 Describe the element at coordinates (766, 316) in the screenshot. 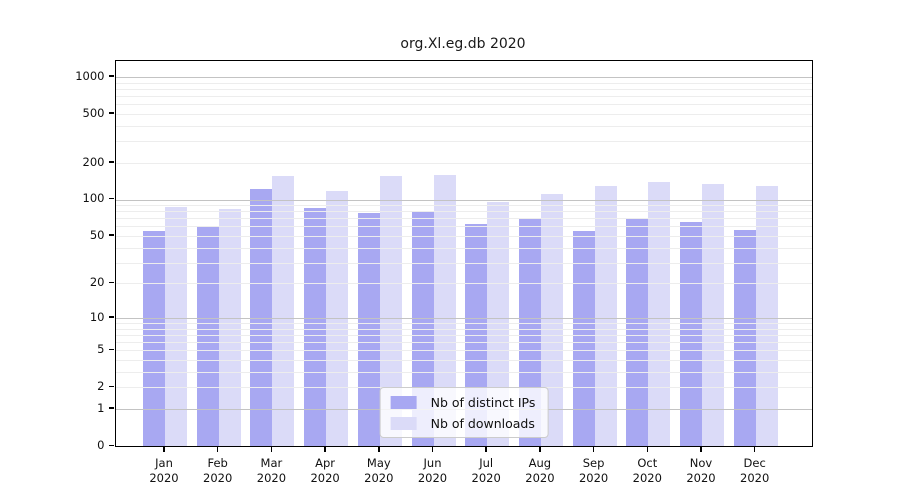

I see `bar-nb-of-downloads-dec-2020` at that location.